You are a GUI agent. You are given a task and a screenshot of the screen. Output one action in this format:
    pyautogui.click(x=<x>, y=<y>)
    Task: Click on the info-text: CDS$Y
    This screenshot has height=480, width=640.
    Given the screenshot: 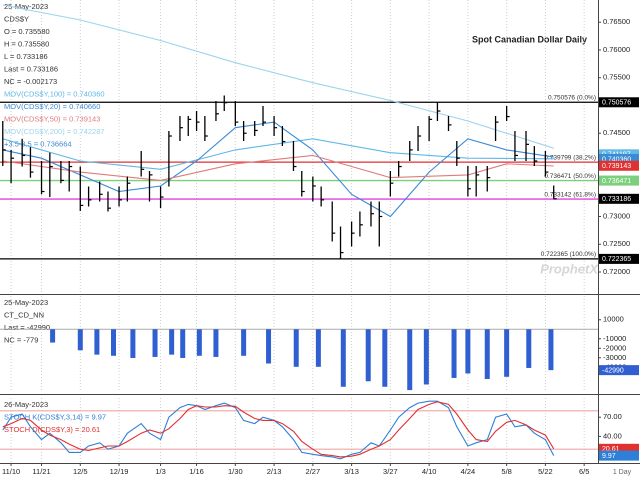 What is the action you would take?
    pyautogui.click(x=16, y=18)
    